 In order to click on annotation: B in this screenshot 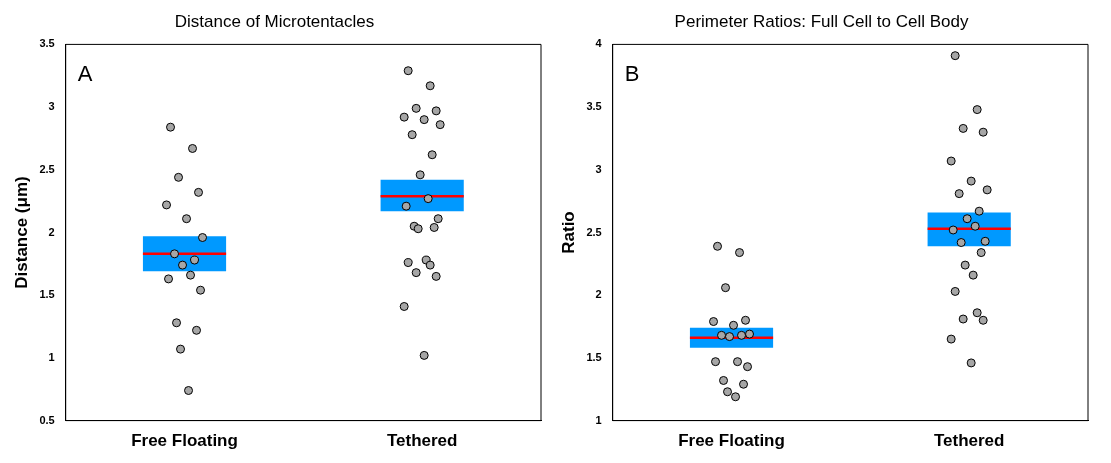, I will do `click(632, 74)`.